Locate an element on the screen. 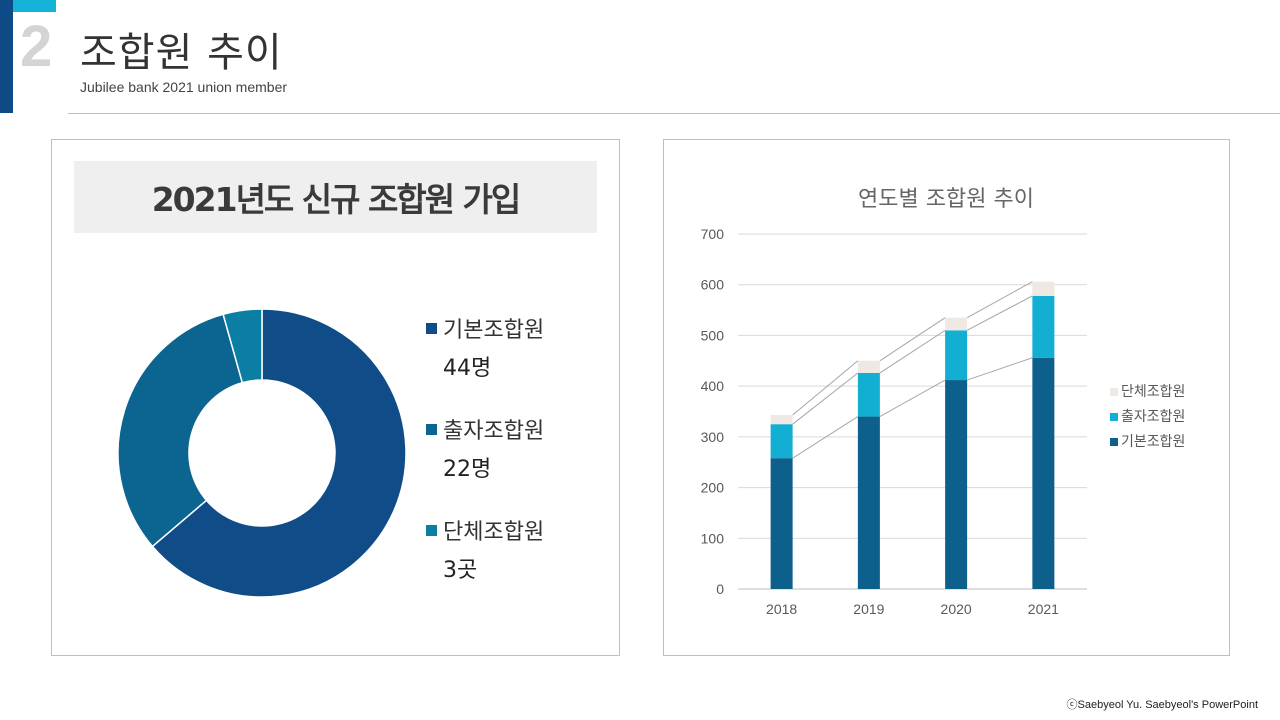 This screenshot has height=720, width=1280. donut-chart is located at coordinates (262, 453).